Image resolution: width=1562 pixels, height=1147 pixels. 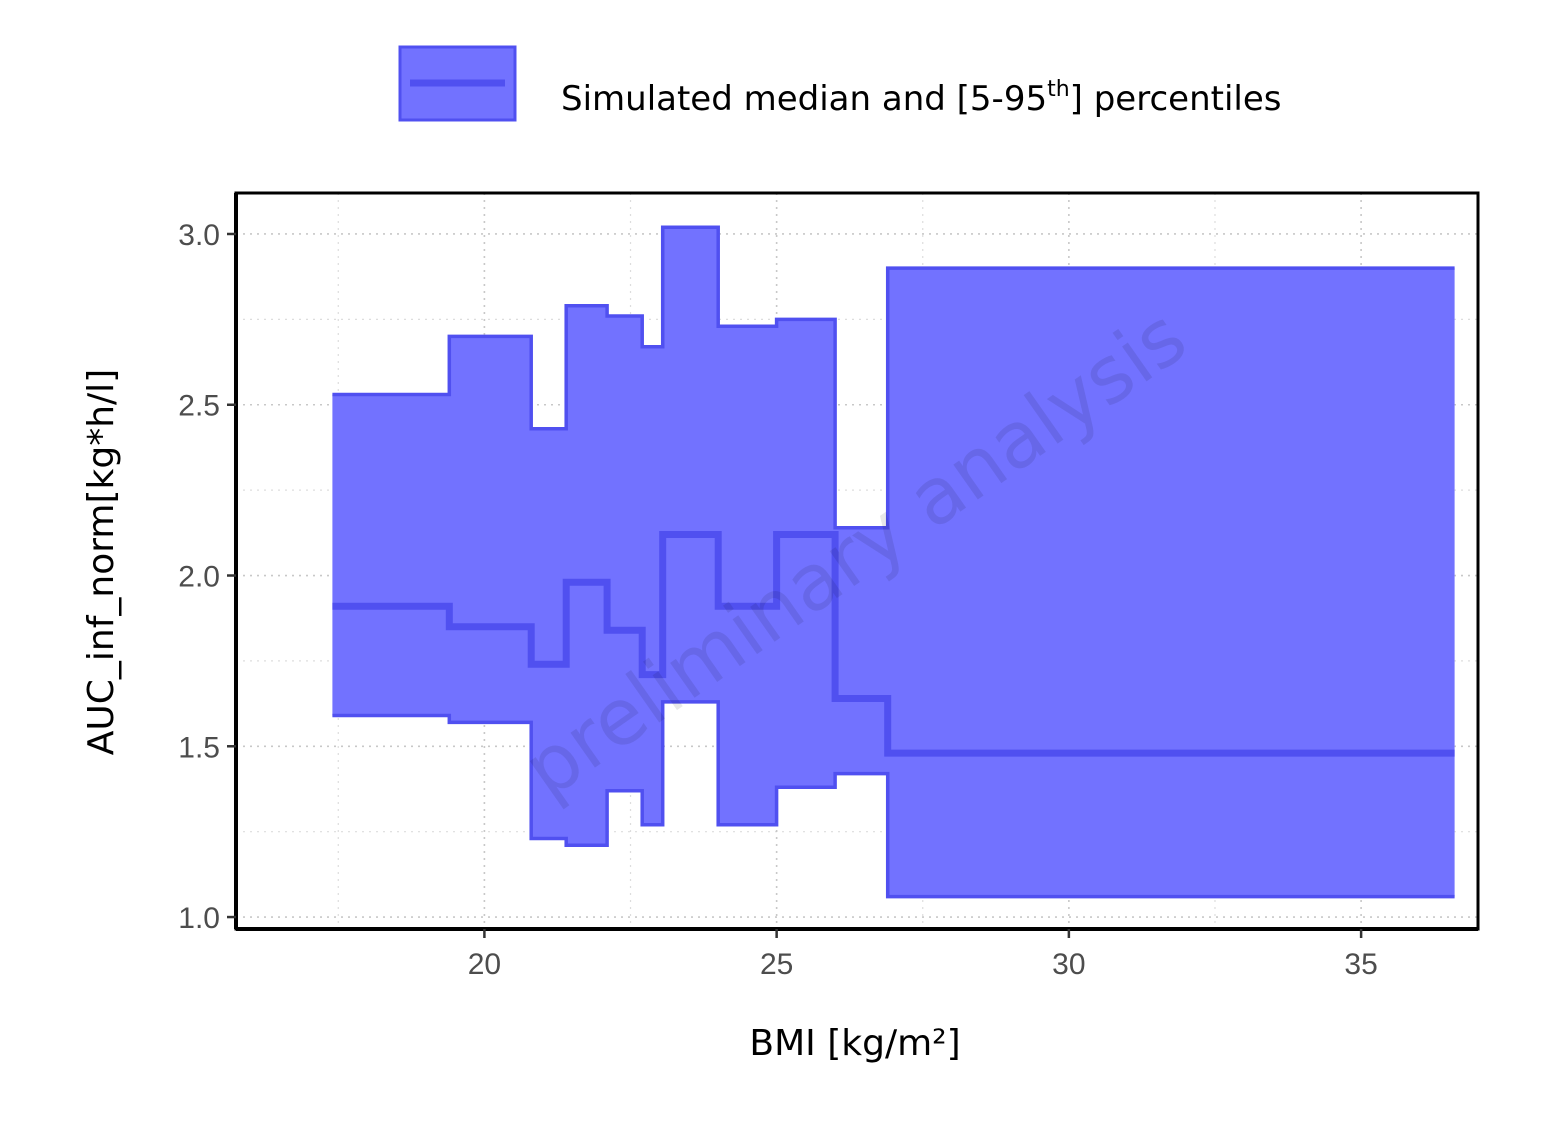 What do you see at coordinates (199, 918) in the screenshot?
I see `y-tick-label: 1.0` at bounding box center [199, 918].